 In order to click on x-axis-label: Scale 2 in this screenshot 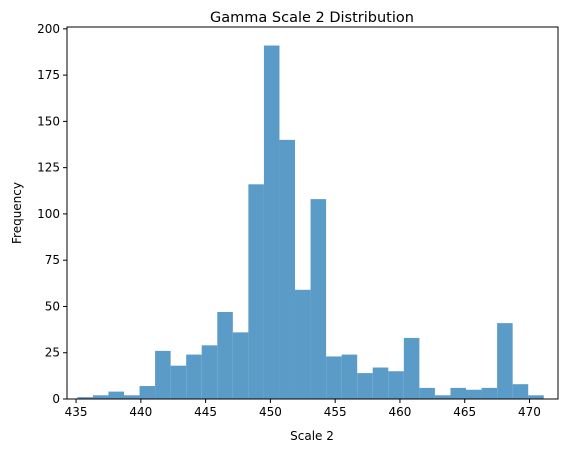, I will do `click(312, 436)`.